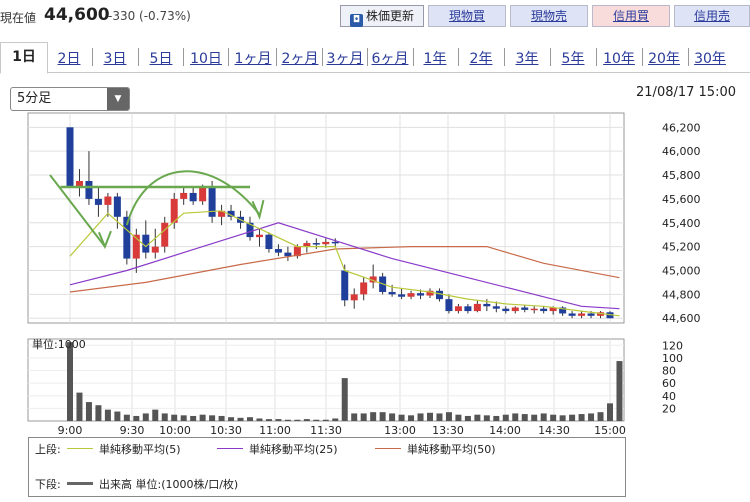  What do you see at coordinates (467, 16) in the screenshot?
I see `cash-buy-button: 現物買` at bounding box center [467, 16].